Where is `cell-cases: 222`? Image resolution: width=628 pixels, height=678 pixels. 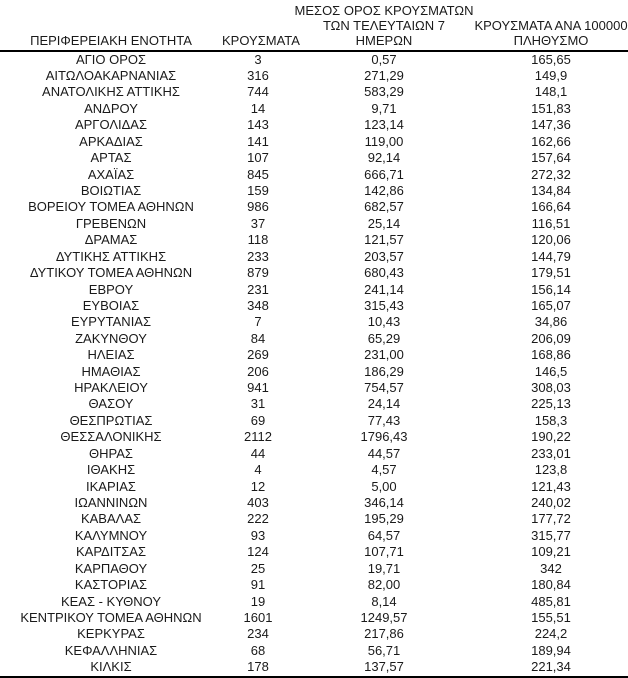
cell-cases: 222 is located at coordinates (258, 519).